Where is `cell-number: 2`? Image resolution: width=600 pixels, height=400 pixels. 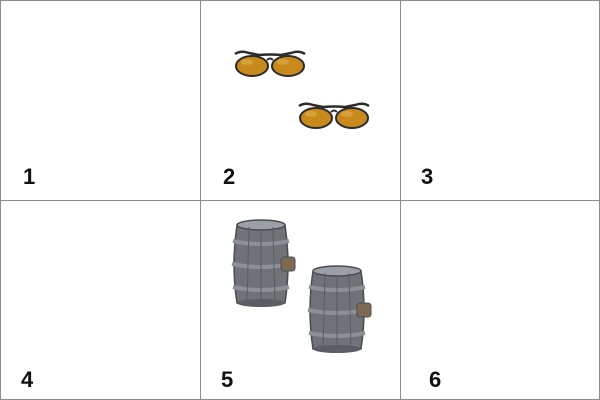 cell-number: 2 is located at coordinates (229, 176).